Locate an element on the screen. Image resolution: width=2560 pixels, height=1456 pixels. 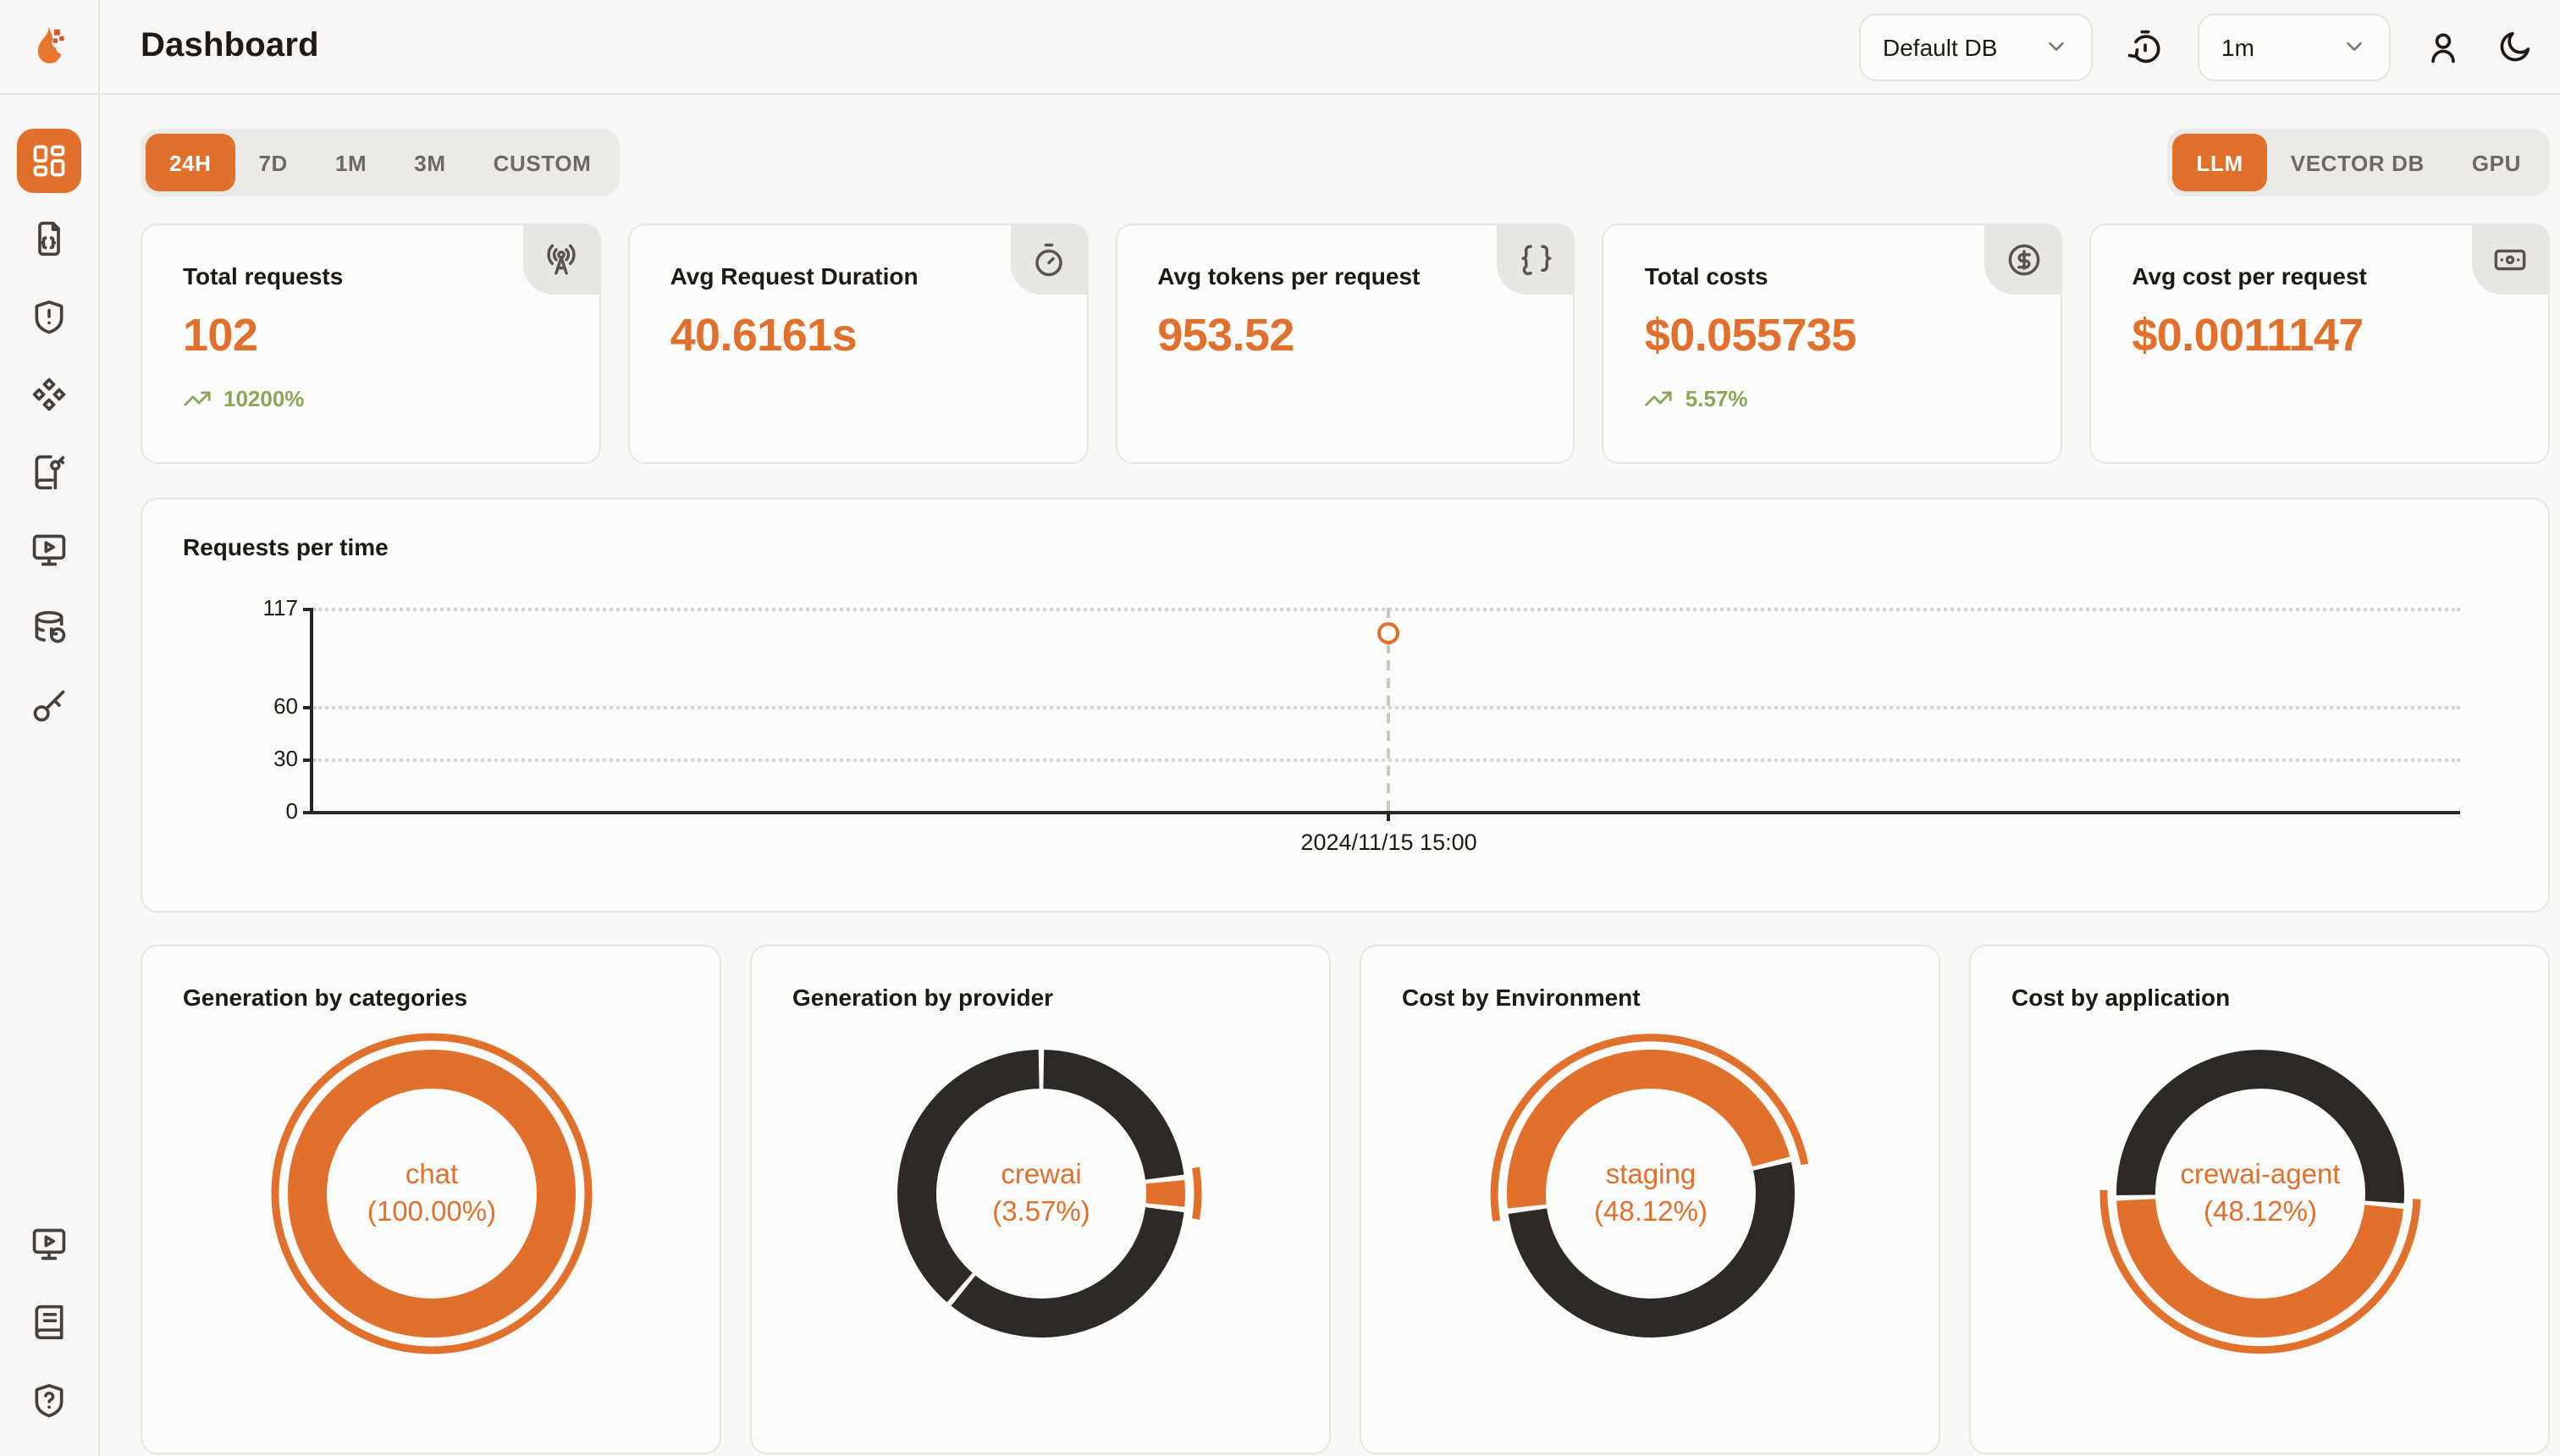
banknote-icon is located at coordinates (2511, 259).